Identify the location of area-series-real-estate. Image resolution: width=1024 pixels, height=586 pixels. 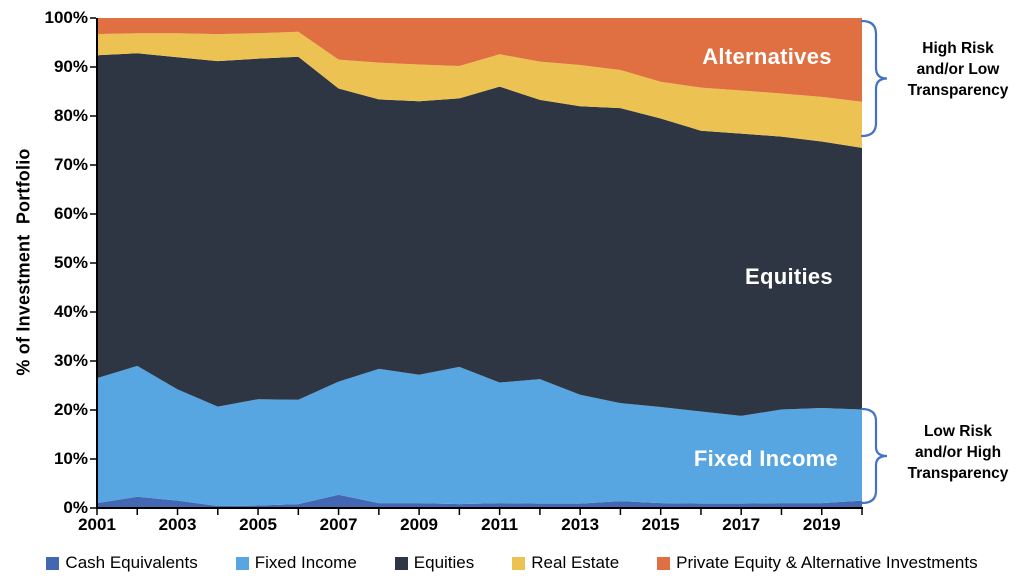
(479, 89).